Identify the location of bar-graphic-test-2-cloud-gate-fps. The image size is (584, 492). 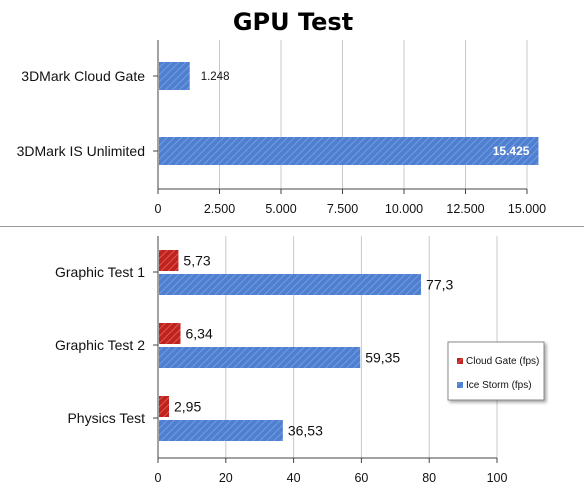
(170, 333).